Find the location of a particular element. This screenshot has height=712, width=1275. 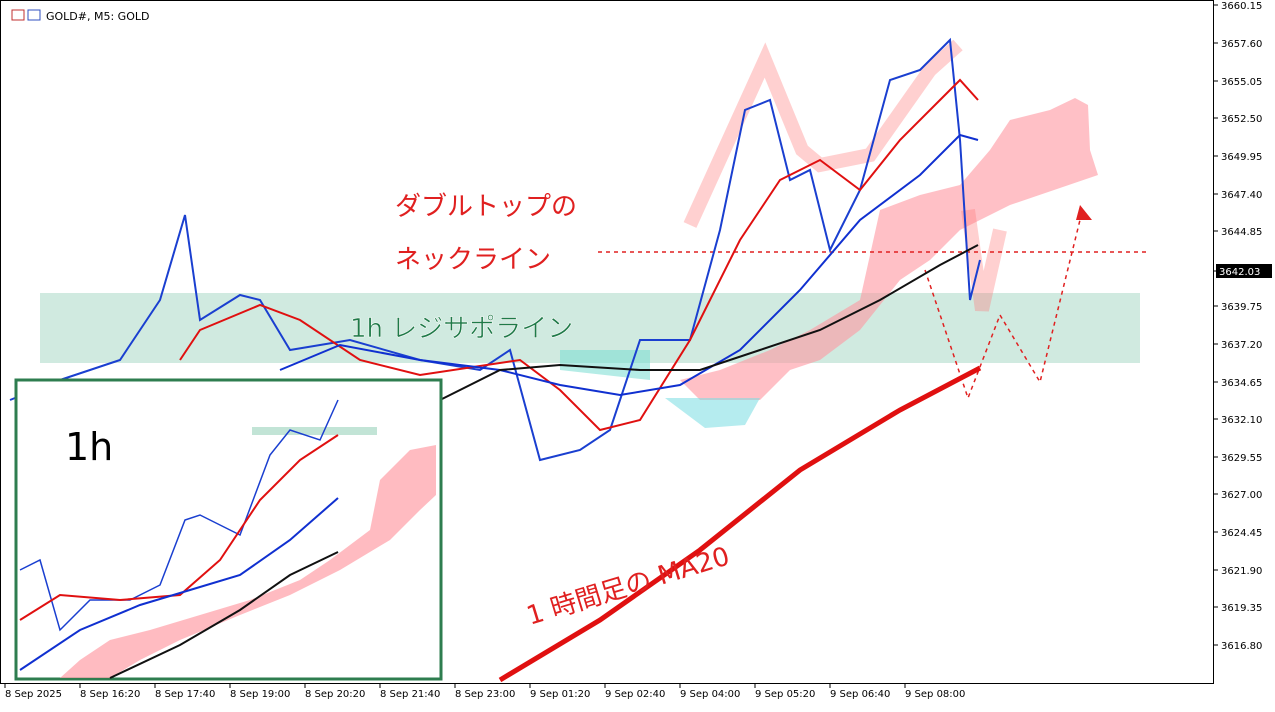

price-label: 3634.65 is located at coordinates (1241, 383).